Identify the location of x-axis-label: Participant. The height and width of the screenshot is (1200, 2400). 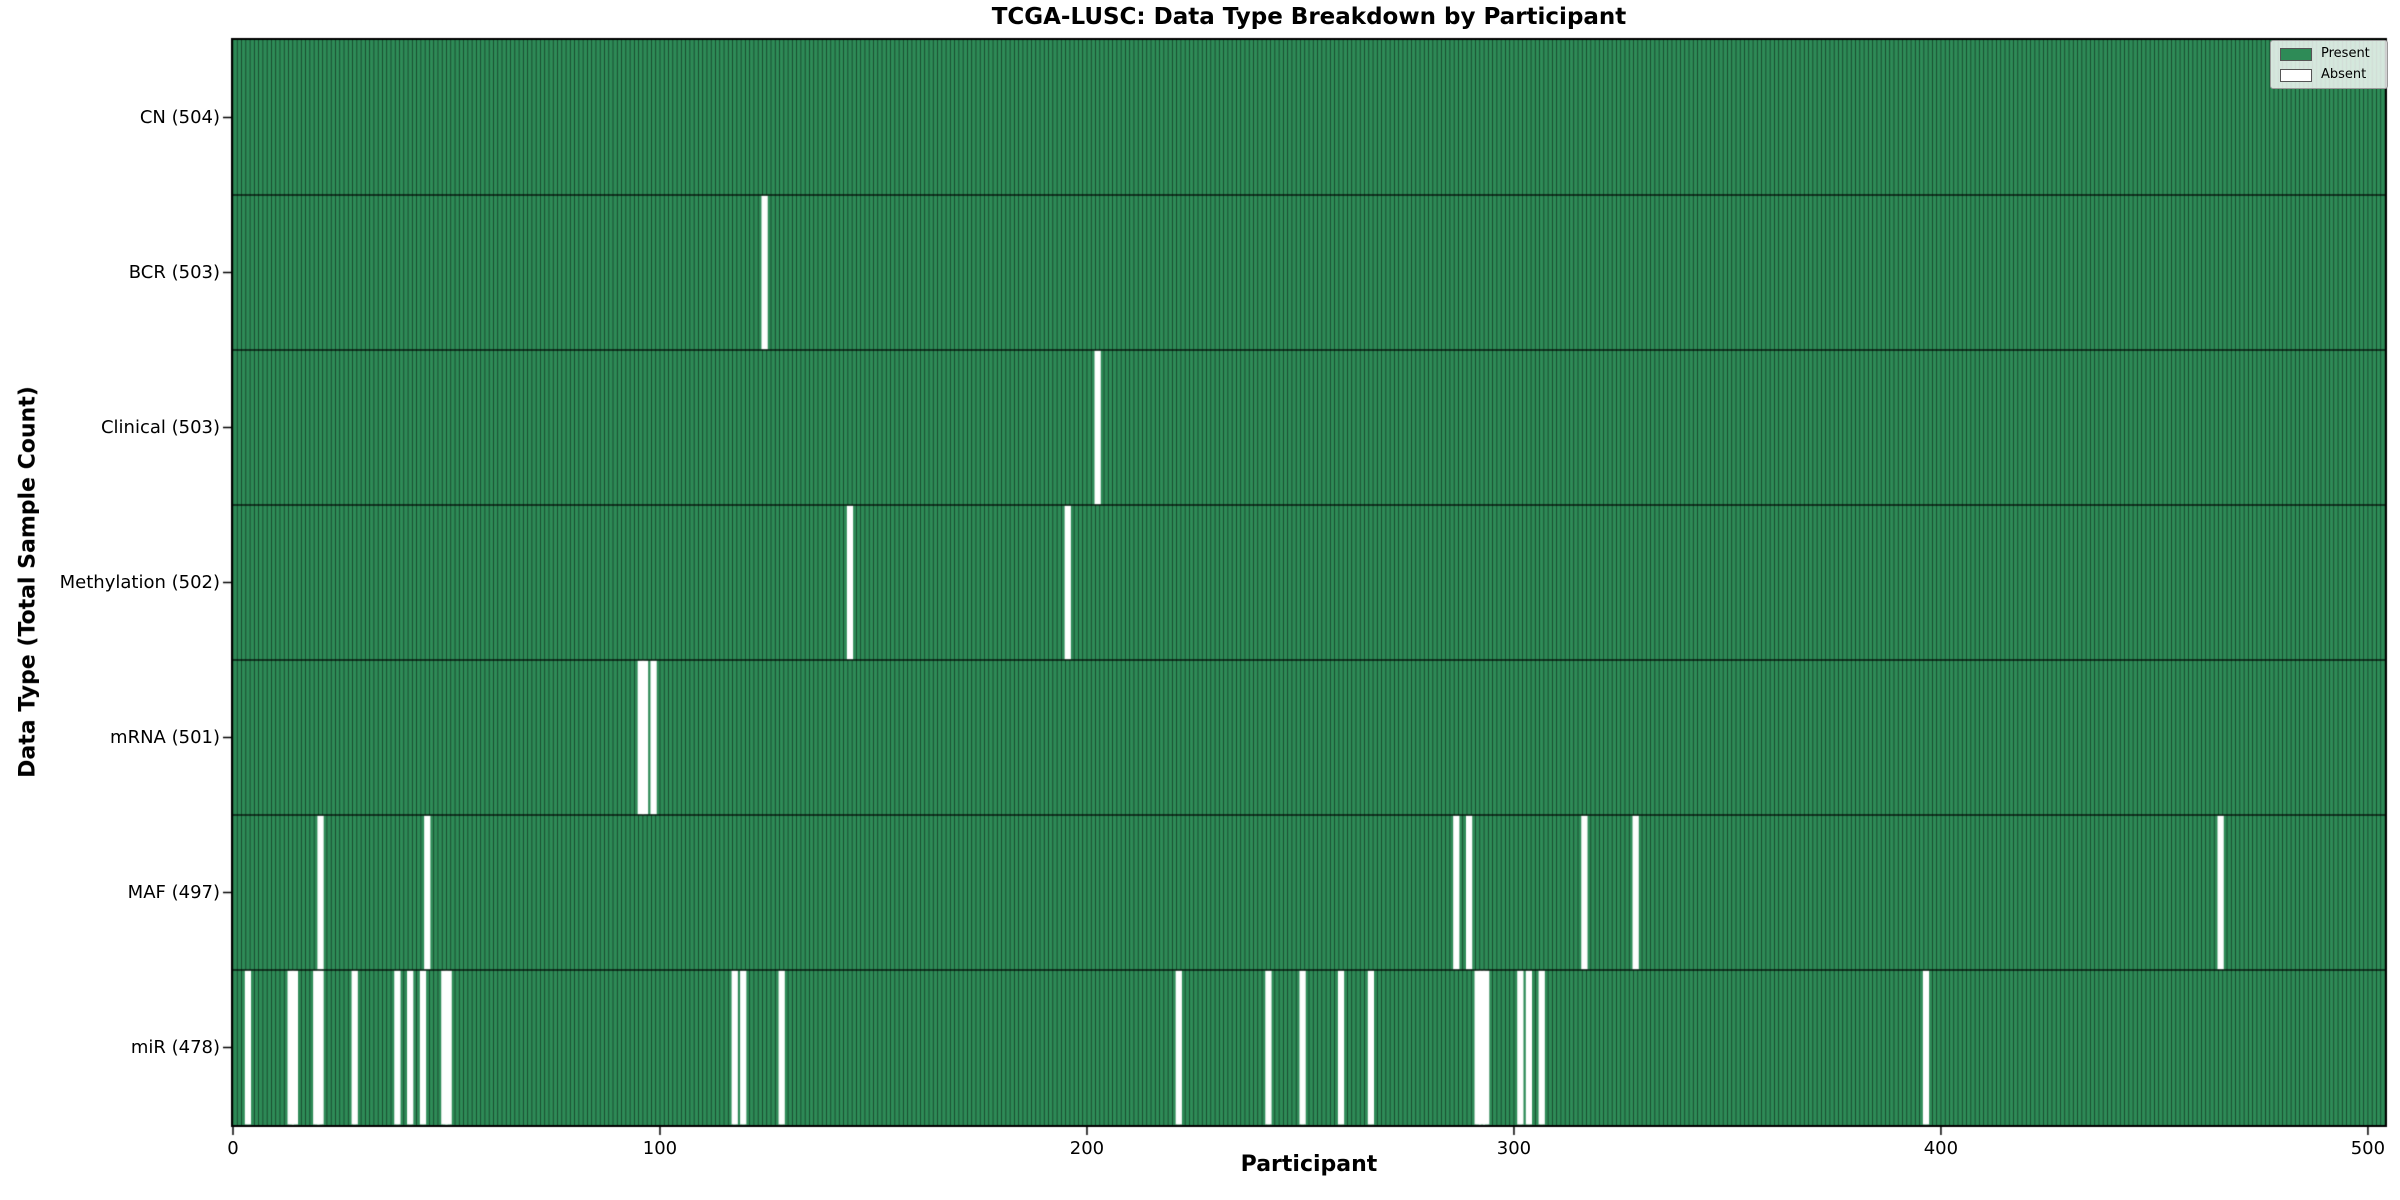
(1309, 1164).